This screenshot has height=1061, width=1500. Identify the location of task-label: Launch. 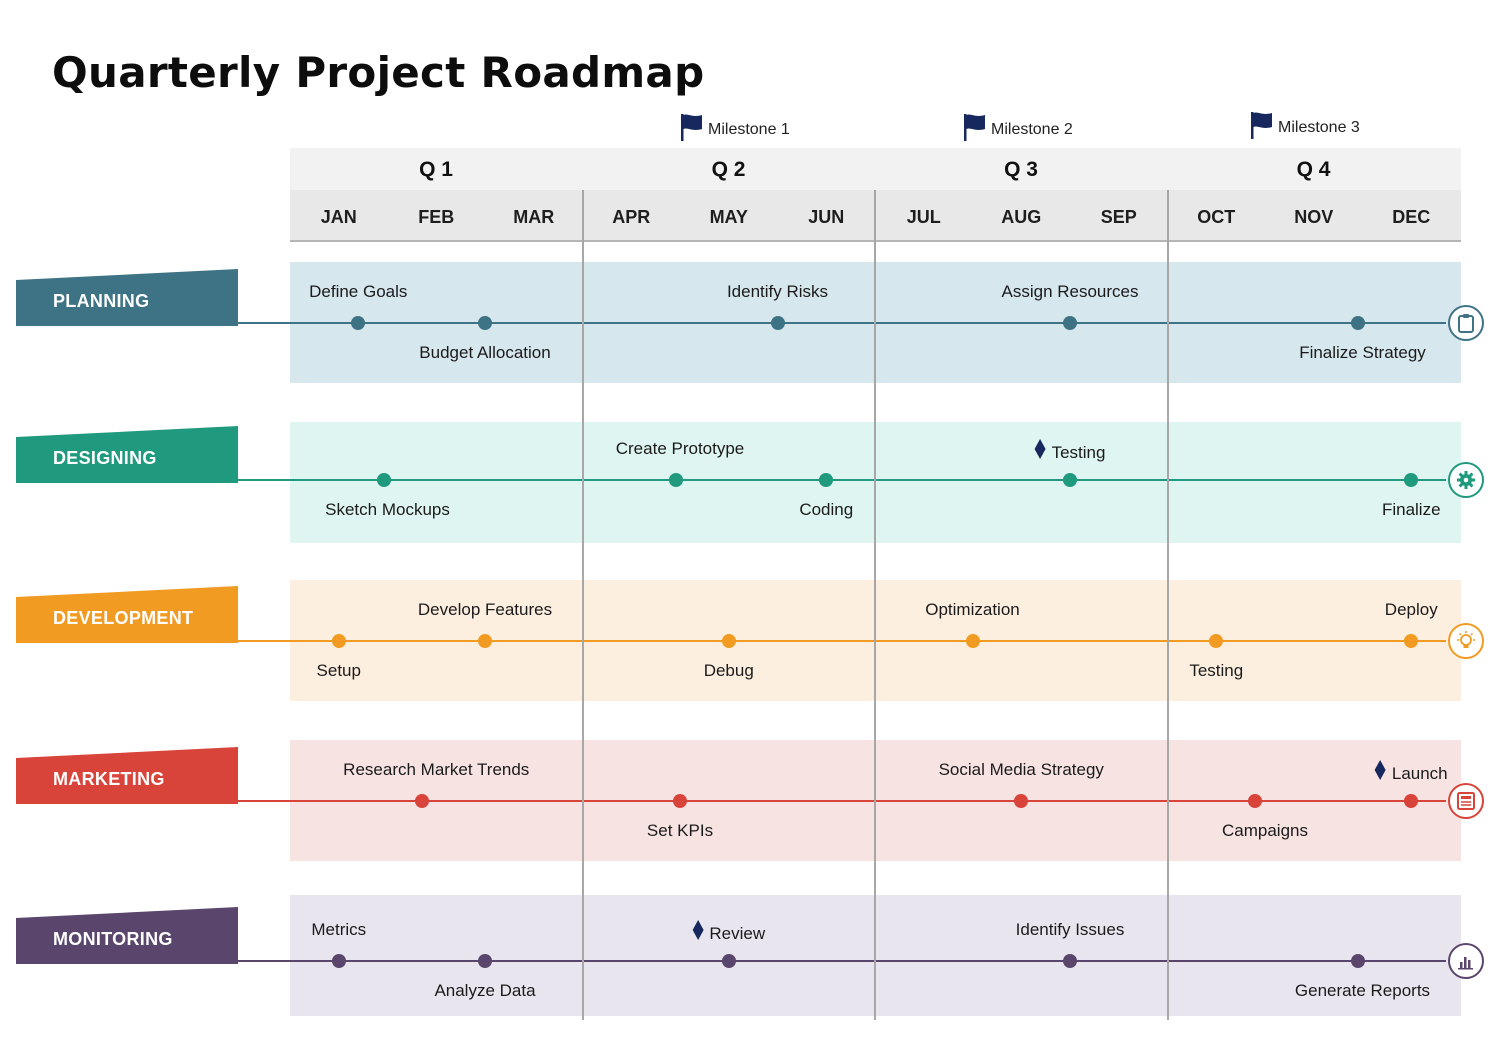
(1411, 772).